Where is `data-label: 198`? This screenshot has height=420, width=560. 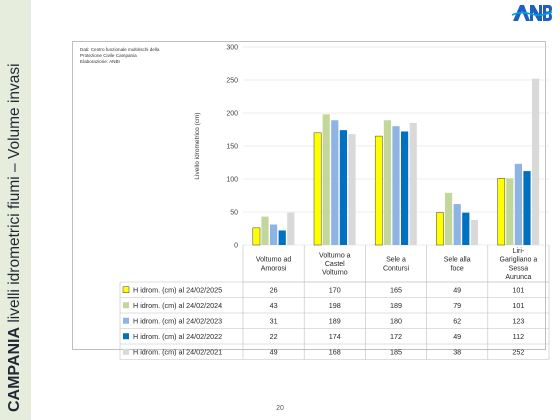 data-label: 198 is located at coordinates (335, 305).